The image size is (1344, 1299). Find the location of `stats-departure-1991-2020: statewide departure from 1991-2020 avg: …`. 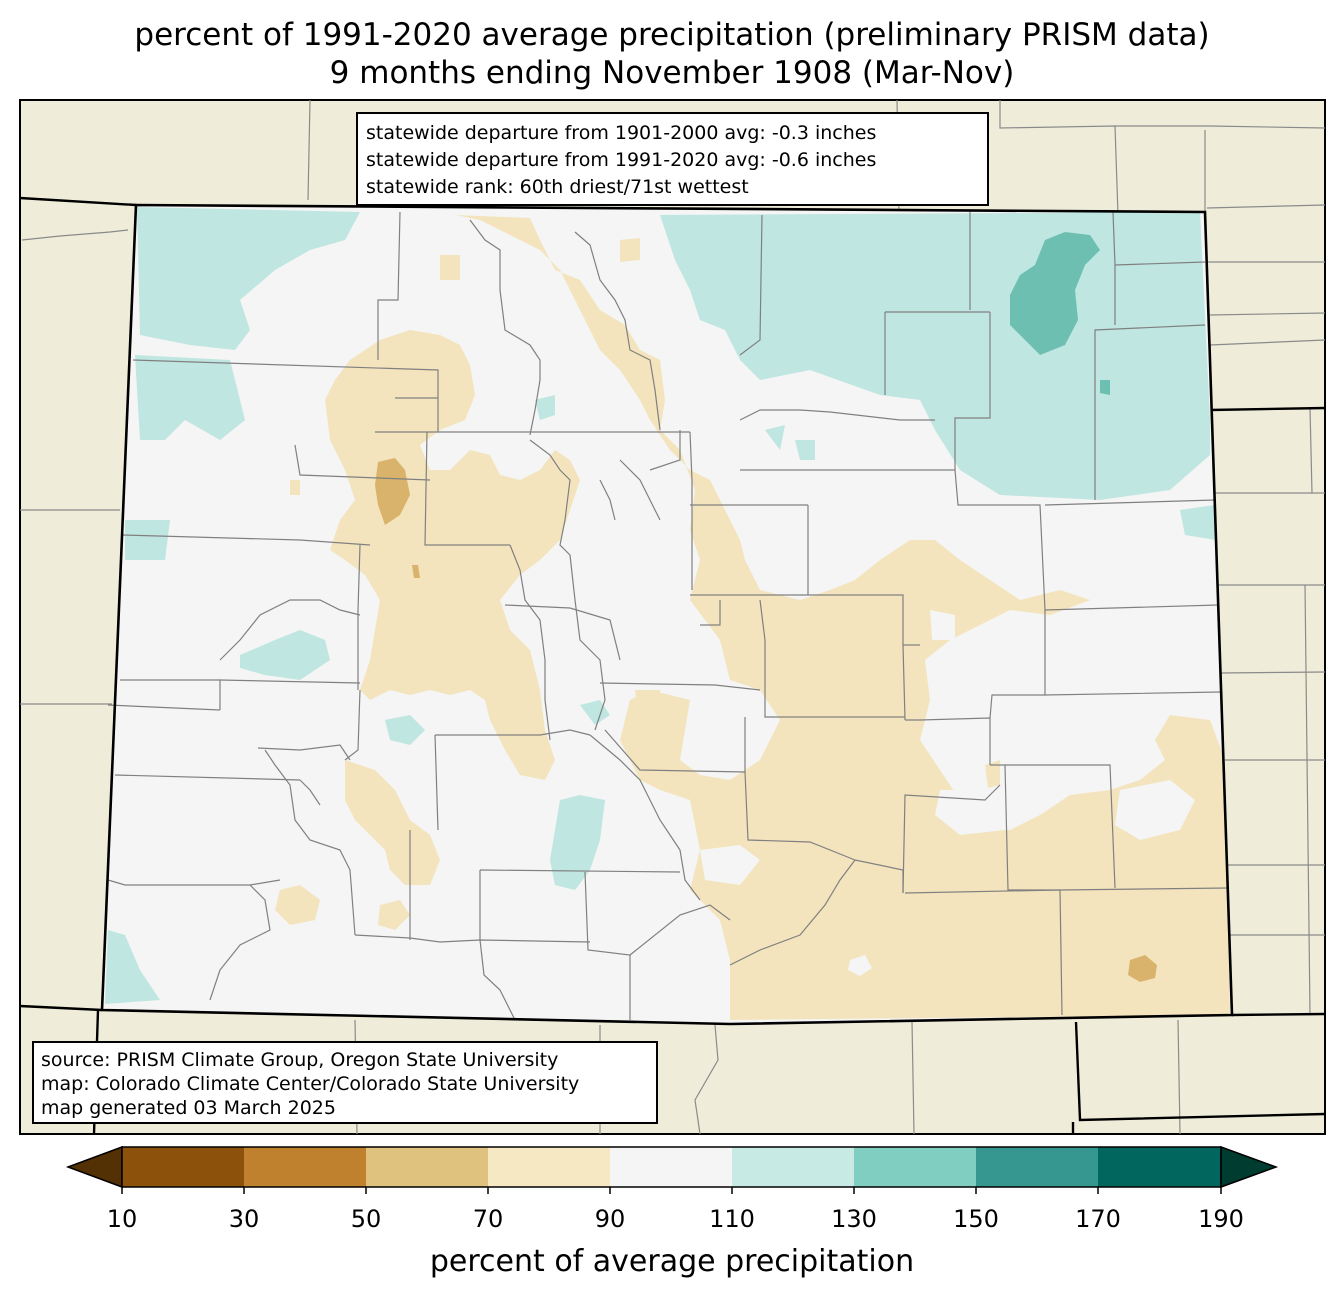

stats-departure-1991-2020: statewide departure from 1991-2020 avg: … is located at coordinates (621, 160).